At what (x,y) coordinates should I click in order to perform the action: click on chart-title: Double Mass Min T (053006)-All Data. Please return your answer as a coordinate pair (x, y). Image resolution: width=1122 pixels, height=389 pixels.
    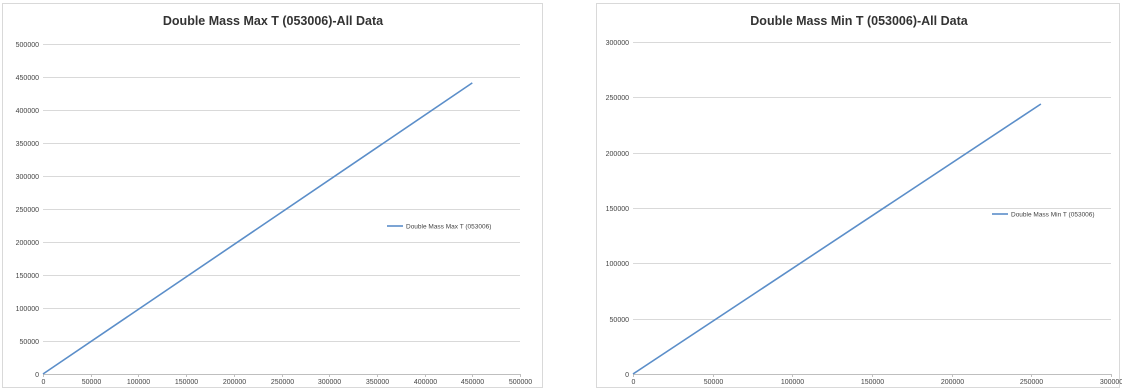
    Looking at the image, I should click on (859, 21).